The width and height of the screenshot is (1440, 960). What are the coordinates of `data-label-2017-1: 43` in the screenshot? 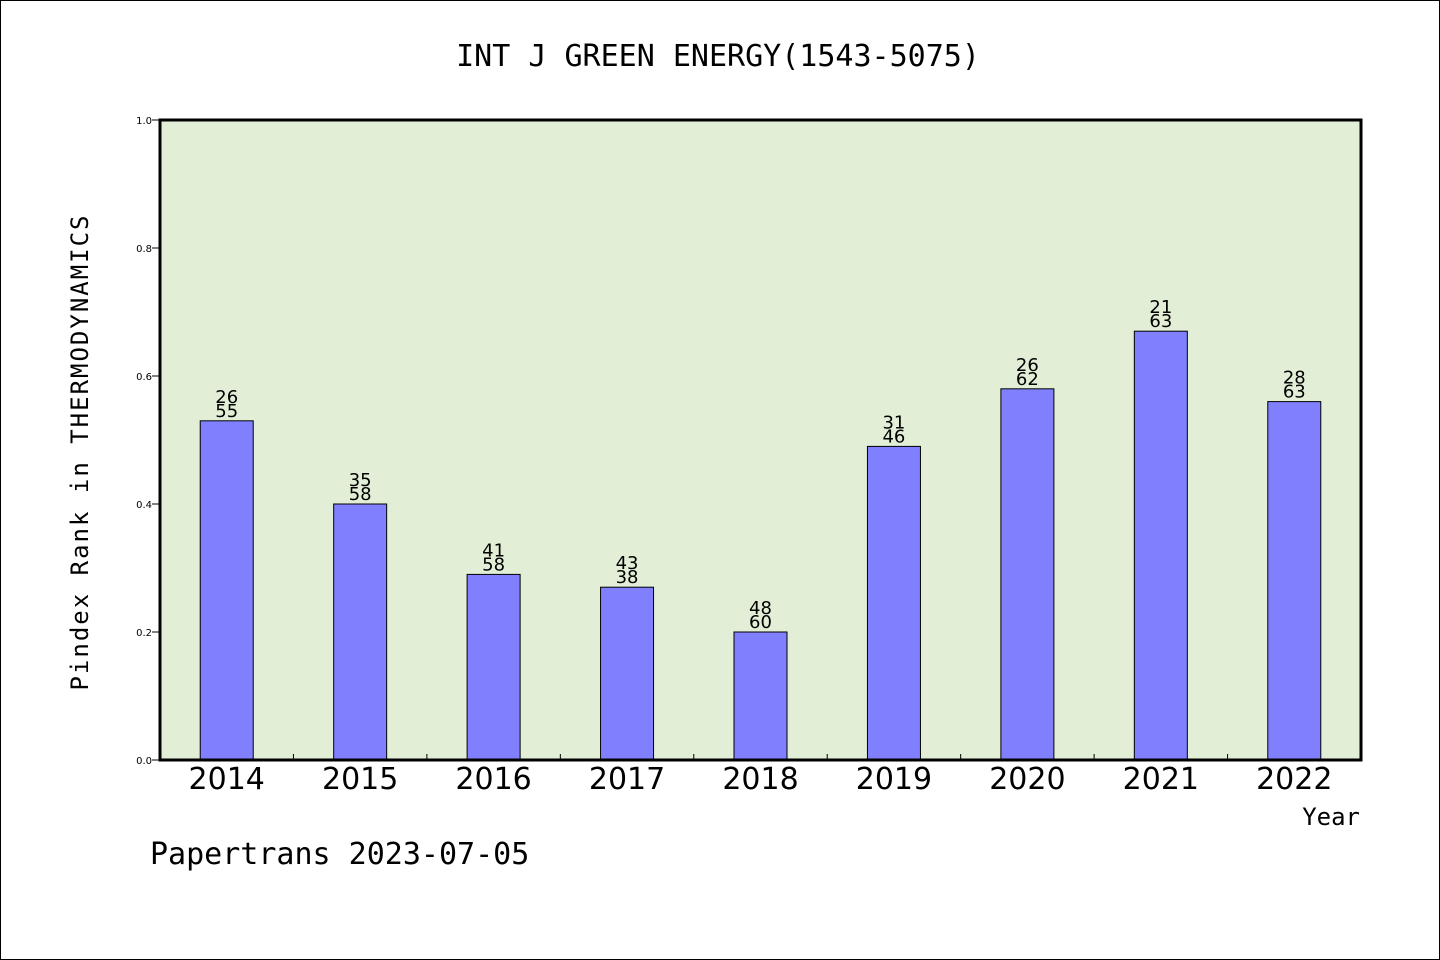 It's located at (627, 563).